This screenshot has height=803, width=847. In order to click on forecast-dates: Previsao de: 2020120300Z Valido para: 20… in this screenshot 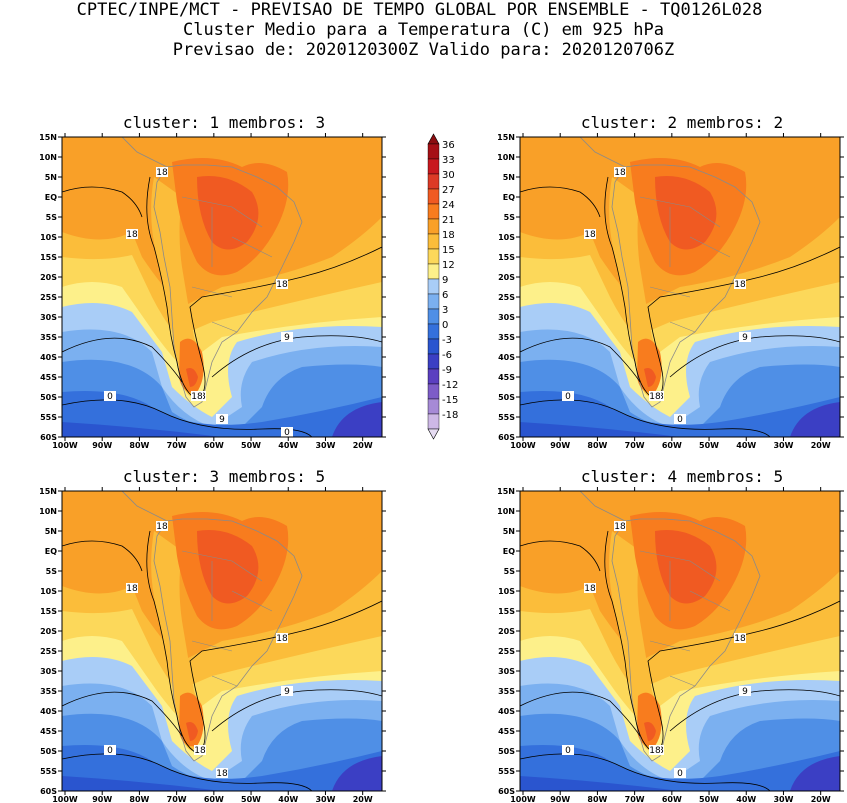, I will do `click(423, 50)`.